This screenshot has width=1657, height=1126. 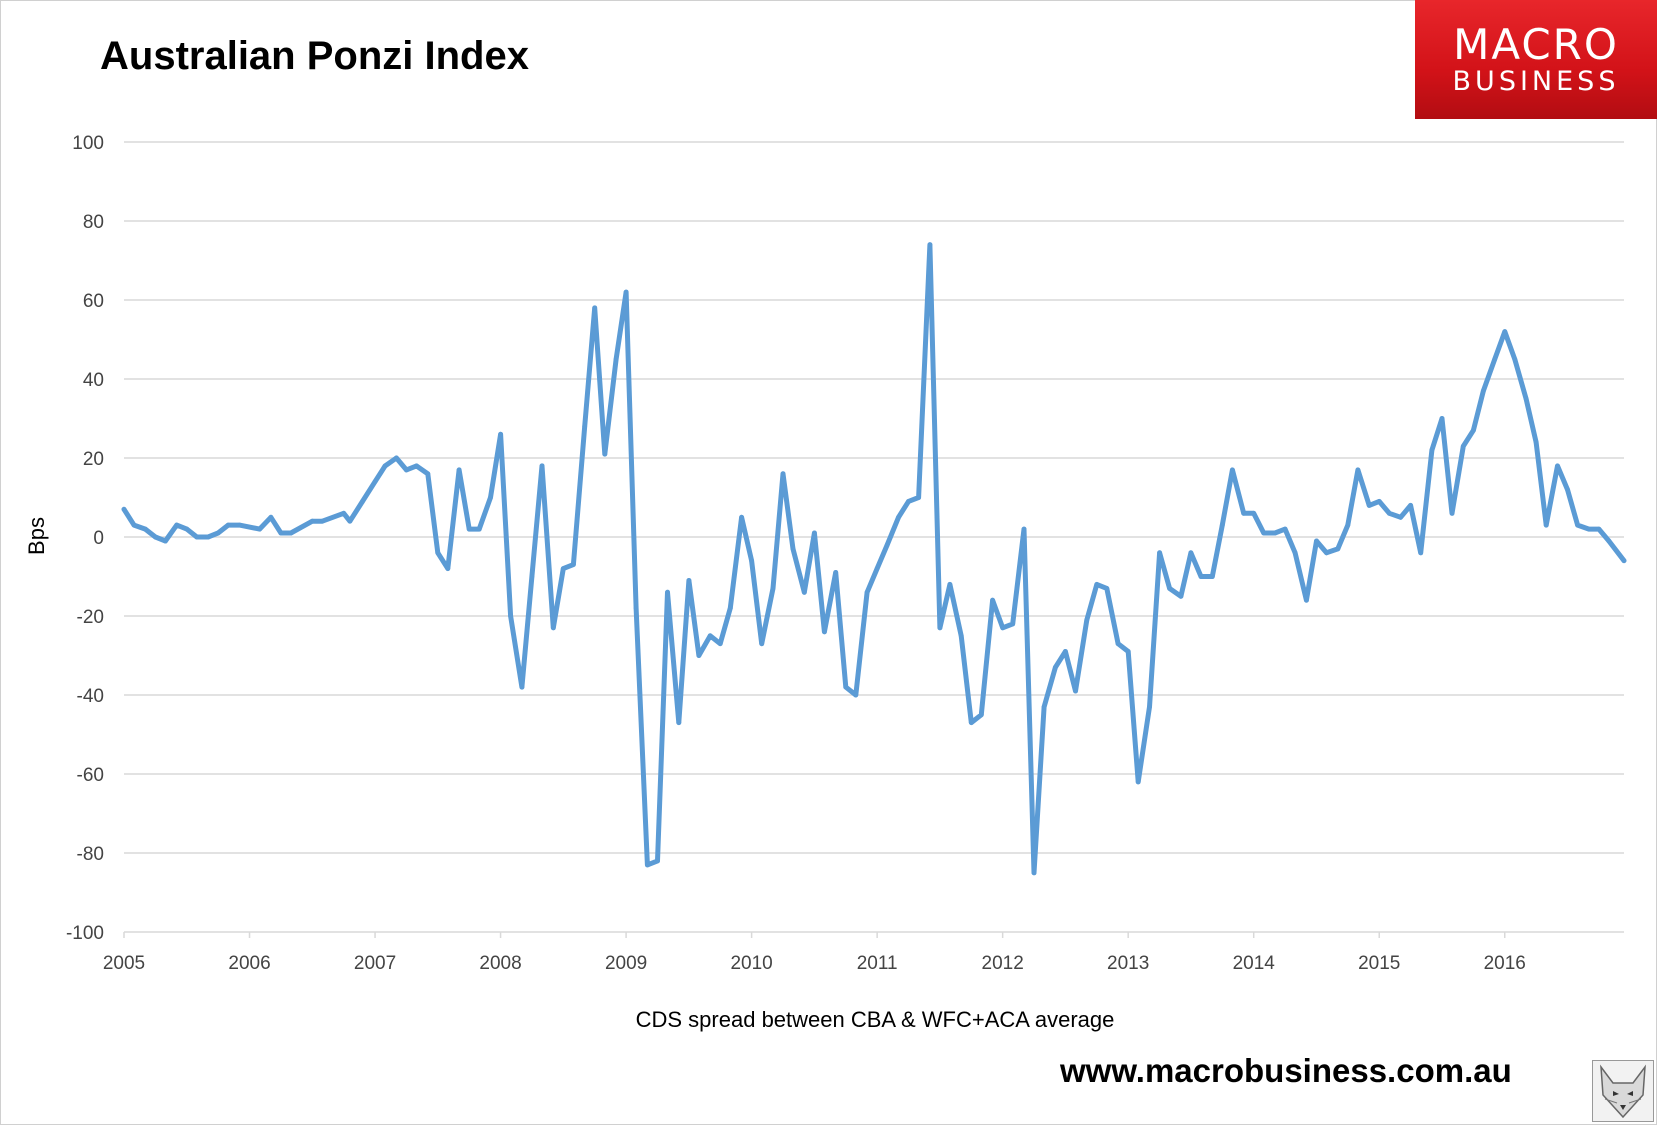 What do you see at coordinates (1128, 963) in the screenshot?
I see `x-tick-label: 2013` at bounding box center [1128, 963].